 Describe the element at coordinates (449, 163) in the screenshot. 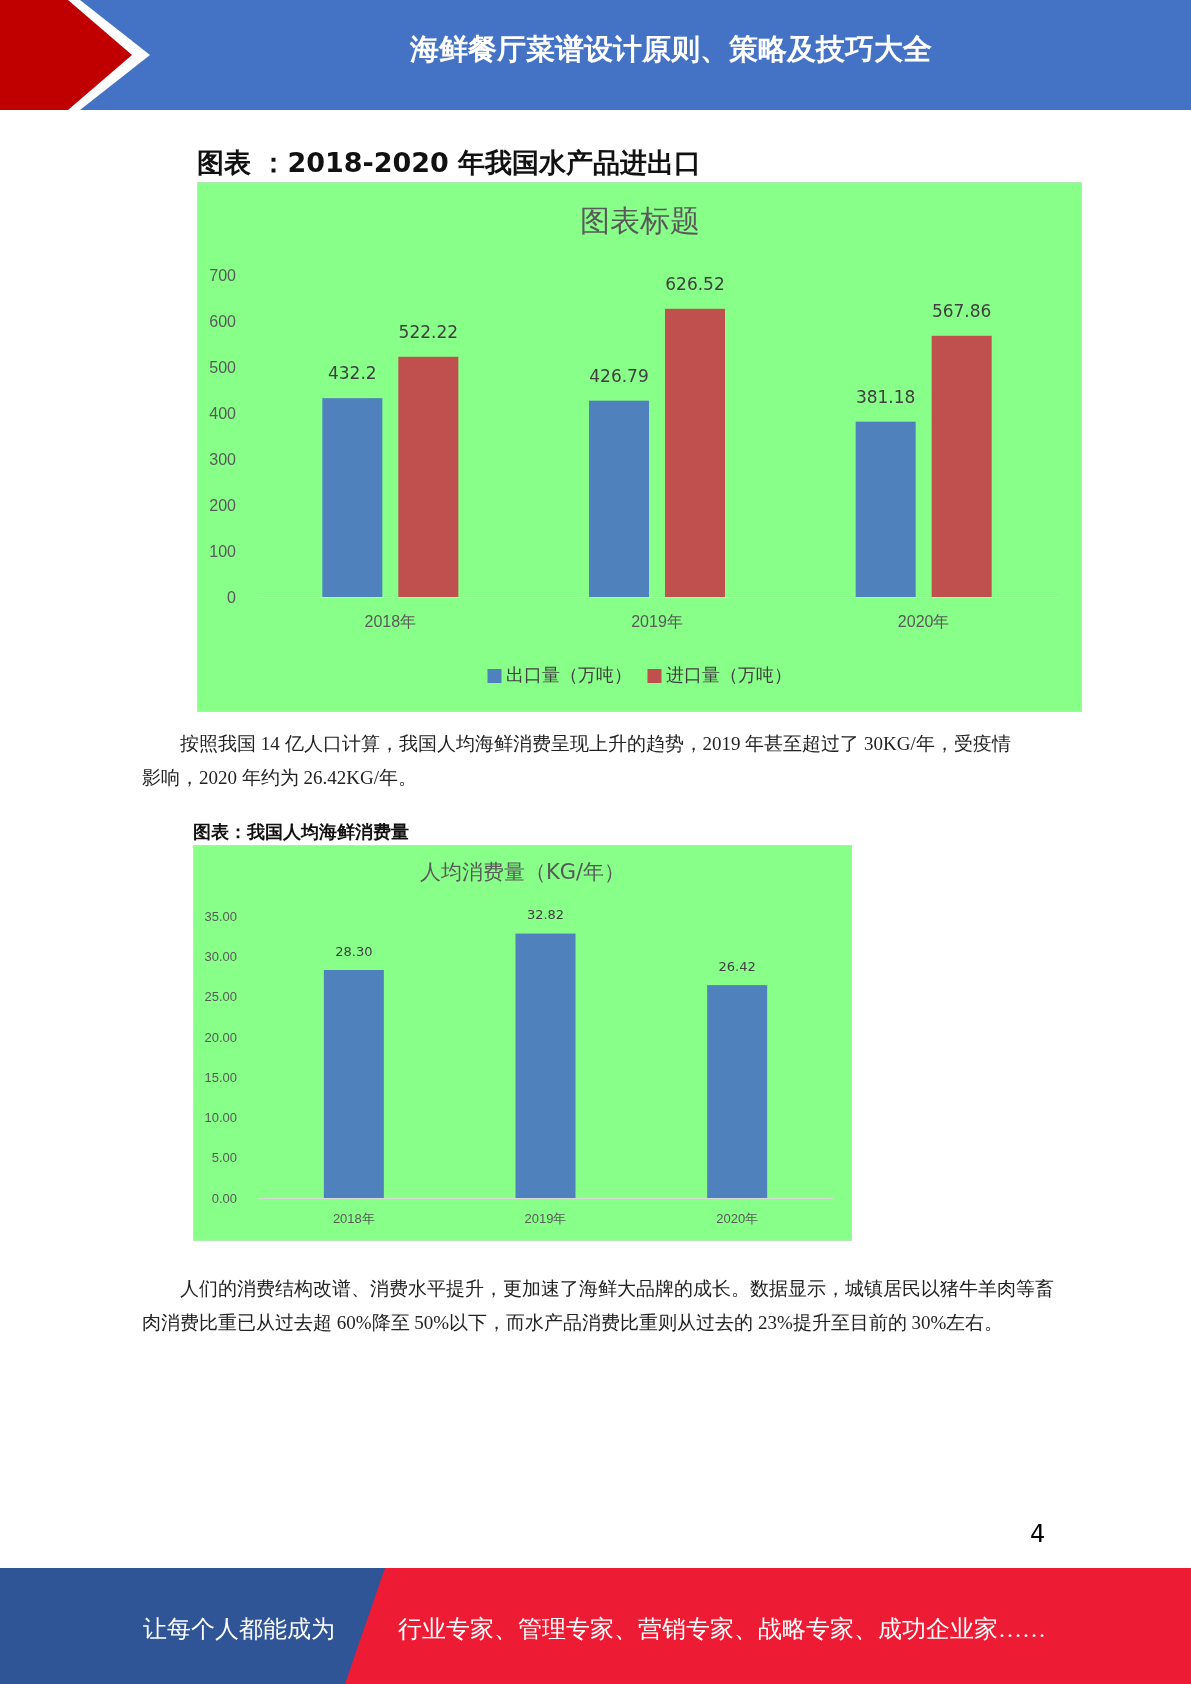

I see `chart-title: 图表 ：2018-2020 年我国水产品进出口` at that location.